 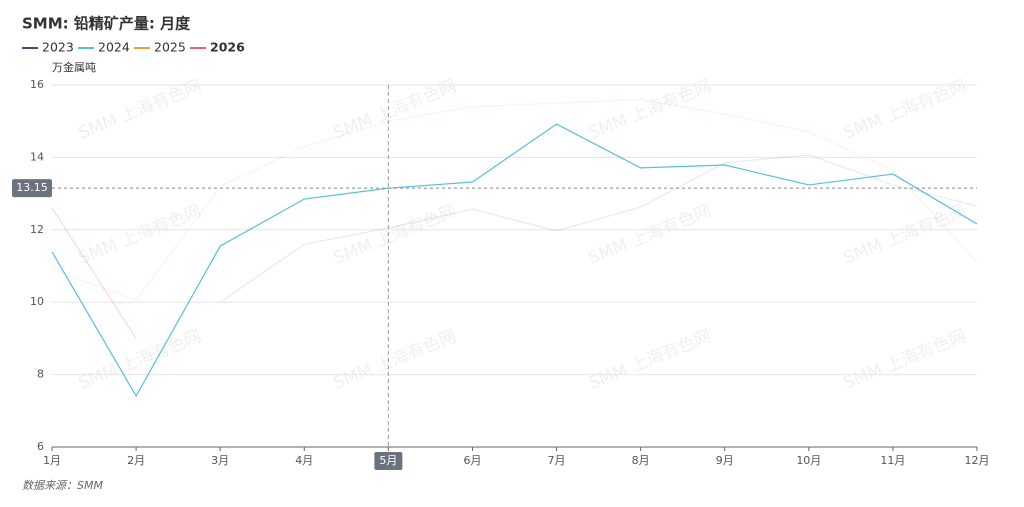 I want to click on x-tick-label: 10月, so click(x=808, y=460).